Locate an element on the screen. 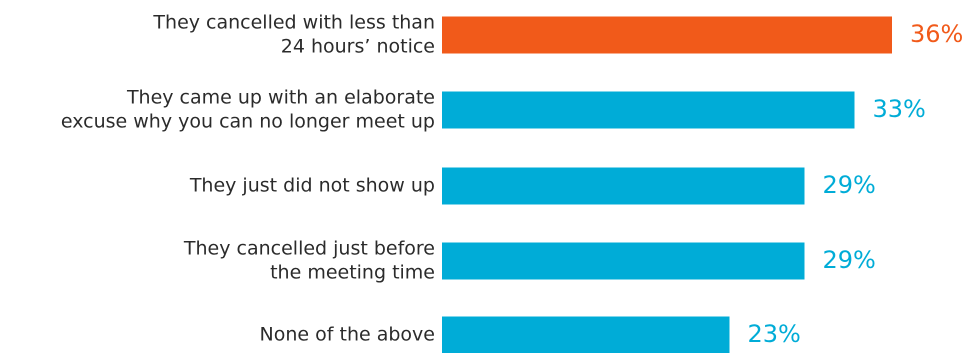  value-label: 36% is located at coordinates (936, 34).